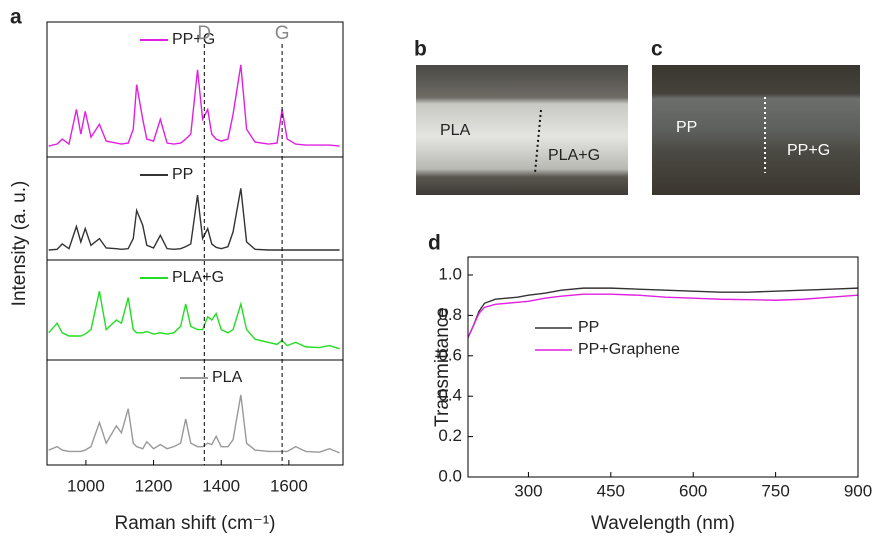 The image size is (877, 537). Describe the element at coordinates (574, 155) in the screenshot. I see `photo-text: PLA+G` at that location.